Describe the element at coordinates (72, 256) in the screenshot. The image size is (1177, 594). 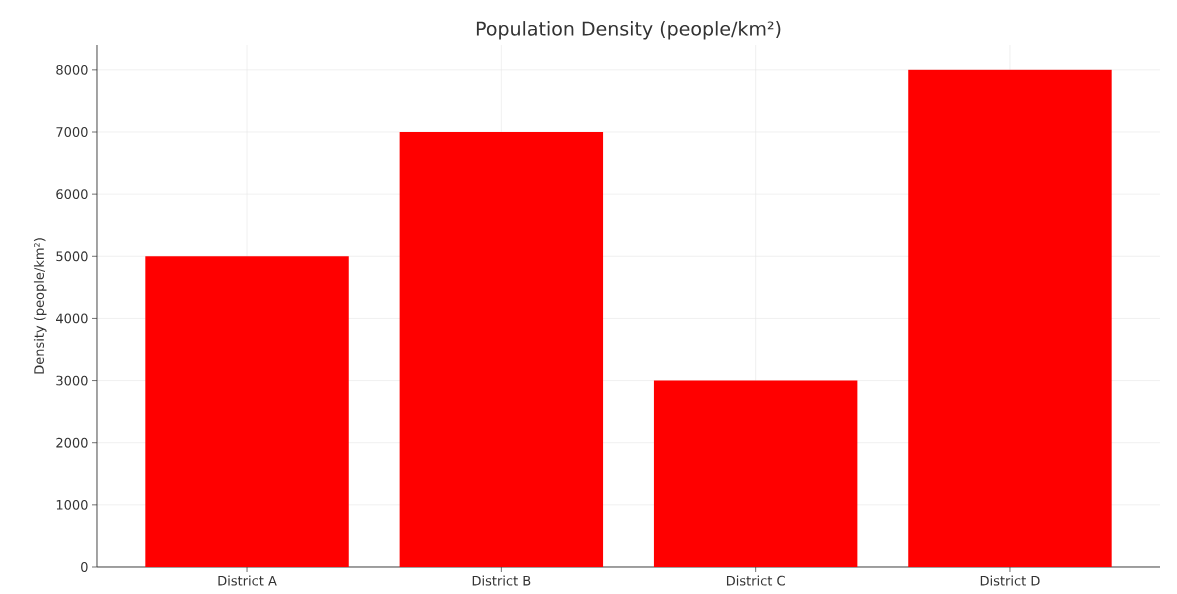
I see `y-tick-label: 5000` at that location.